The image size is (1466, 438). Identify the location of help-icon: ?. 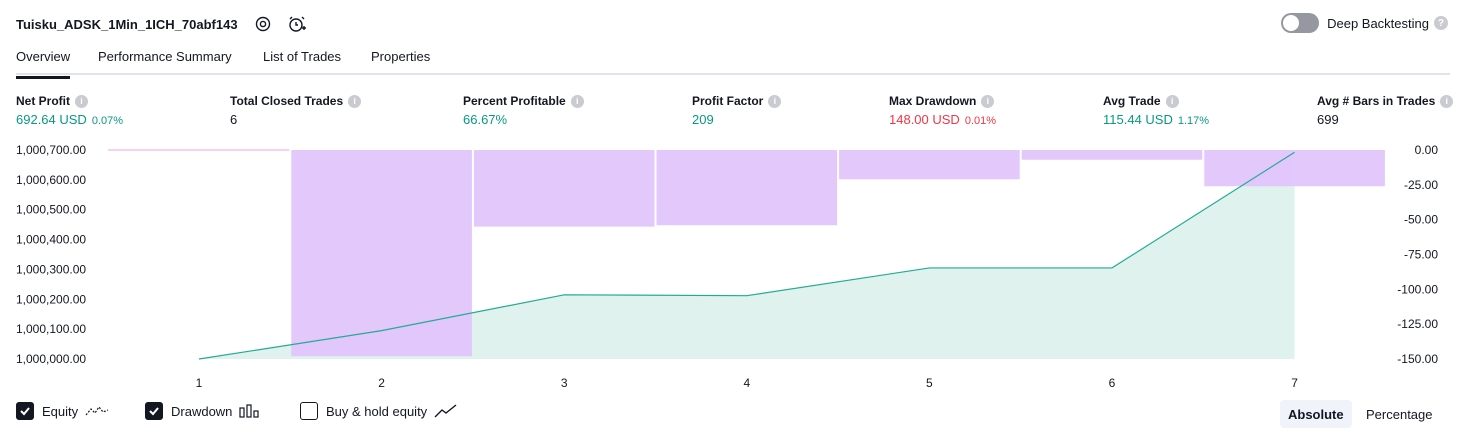
(1441, 23).